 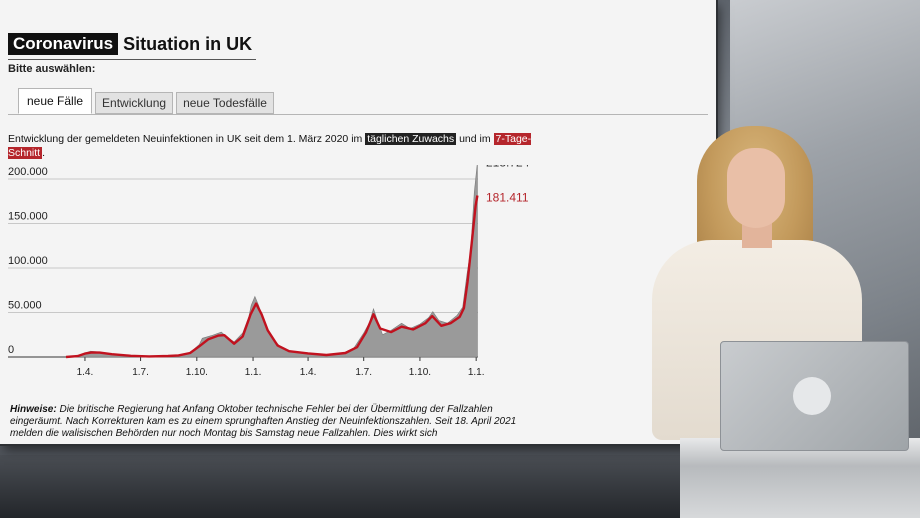 I want to click on y-tick-label: 50.000, so click(x=25, y=306).